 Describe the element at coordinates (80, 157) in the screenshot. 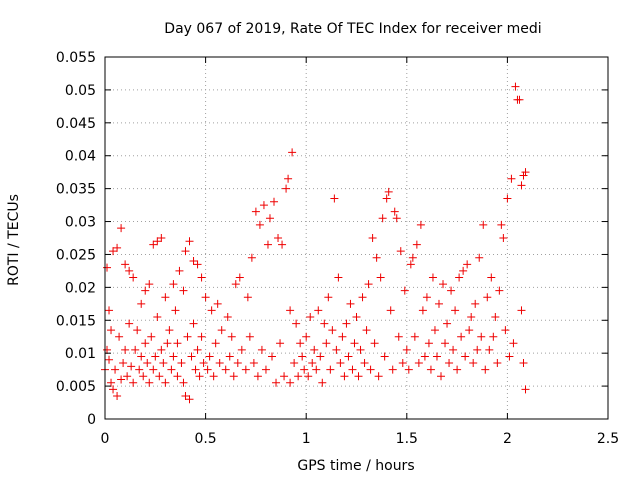

I see `y-tick-label: 0.04` at that location.